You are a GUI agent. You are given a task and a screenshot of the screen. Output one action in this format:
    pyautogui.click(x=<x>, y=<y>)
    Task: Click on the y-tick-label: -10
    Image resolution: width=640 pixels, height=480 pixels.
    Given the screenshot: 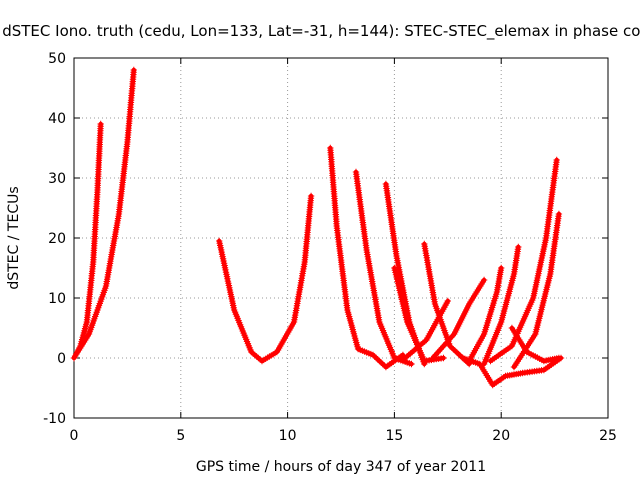 What is the action you would take?
    pyautogui.click(x=54, y=419)
    